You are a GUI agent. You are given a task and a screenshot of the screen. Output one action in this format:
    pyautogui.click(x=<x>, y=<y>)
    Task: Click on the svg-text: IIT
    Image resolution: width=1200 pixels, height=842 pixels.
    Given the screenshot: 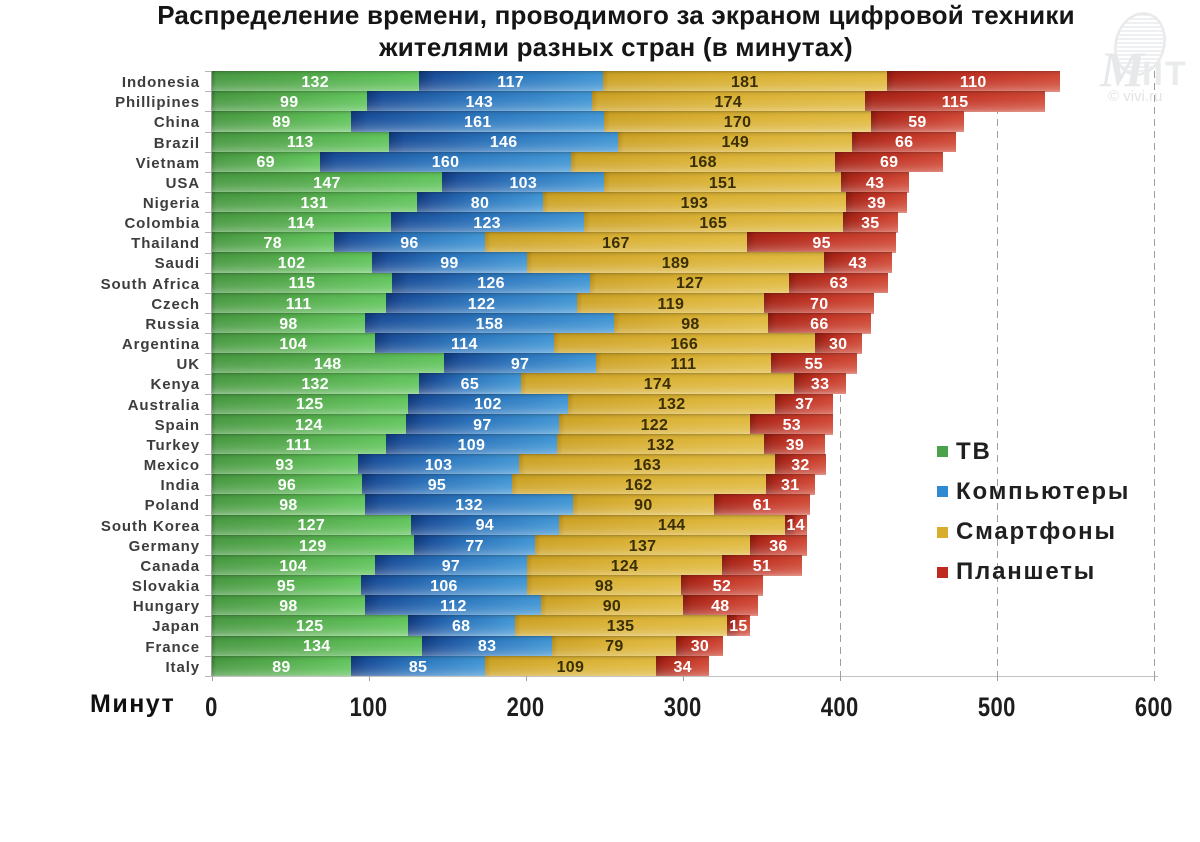 What is the action you would take?
    pyautogui.click(x=1165, y=74)
    